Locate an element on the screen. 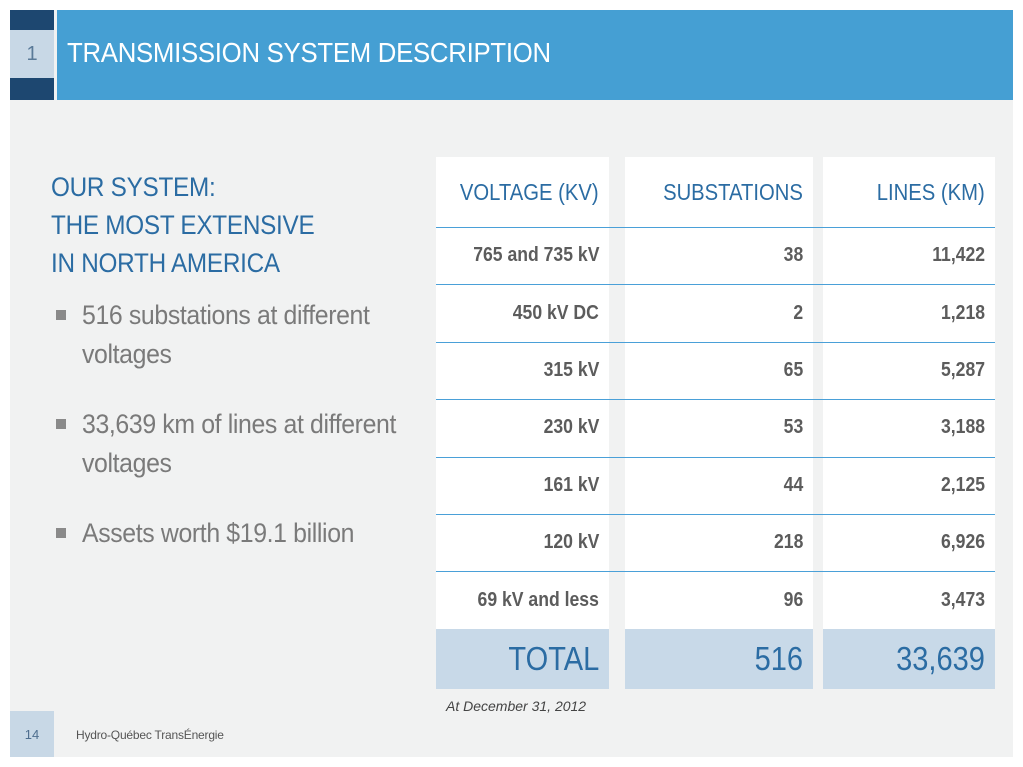 The height and width of the screenshot is (767, 1023). table-total-substations-text: 516 is located at coordinates (778, 658).